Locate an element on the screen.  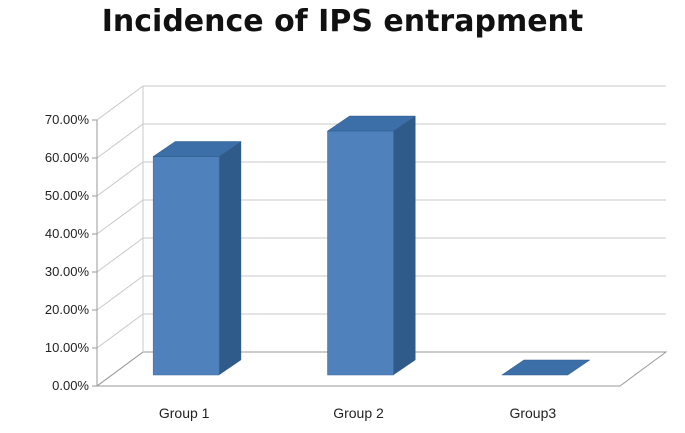
y-tick-label: 50.00% is located at coordinates (67, 195).